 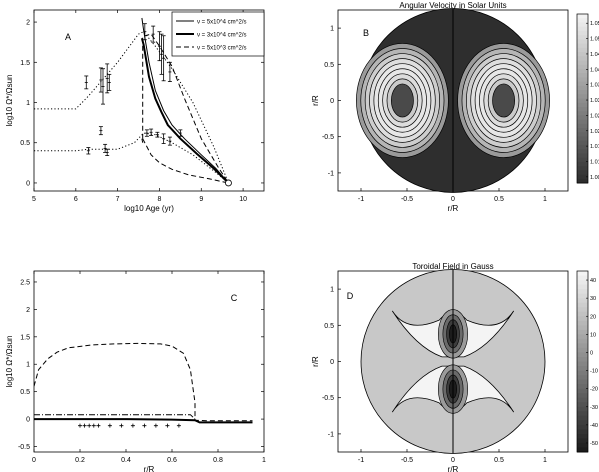 I want to click on panel-label: A, so click(x=68, y=37).